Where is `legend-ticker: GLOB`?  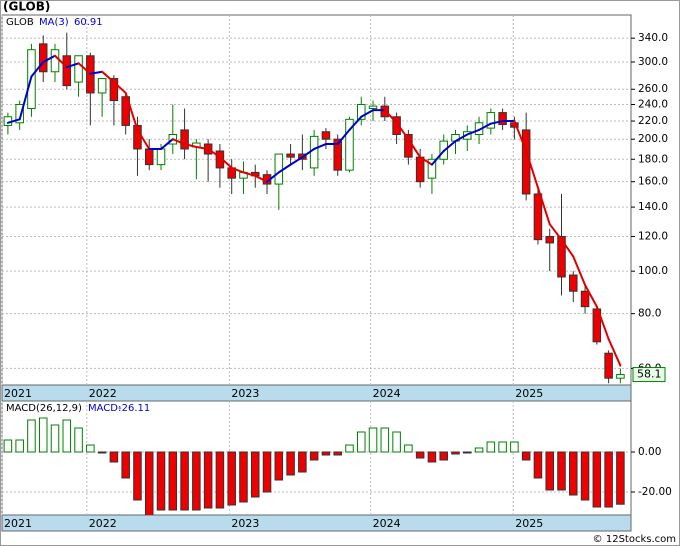 legend-ticker: GLOB is located at coordinates (20, 22).